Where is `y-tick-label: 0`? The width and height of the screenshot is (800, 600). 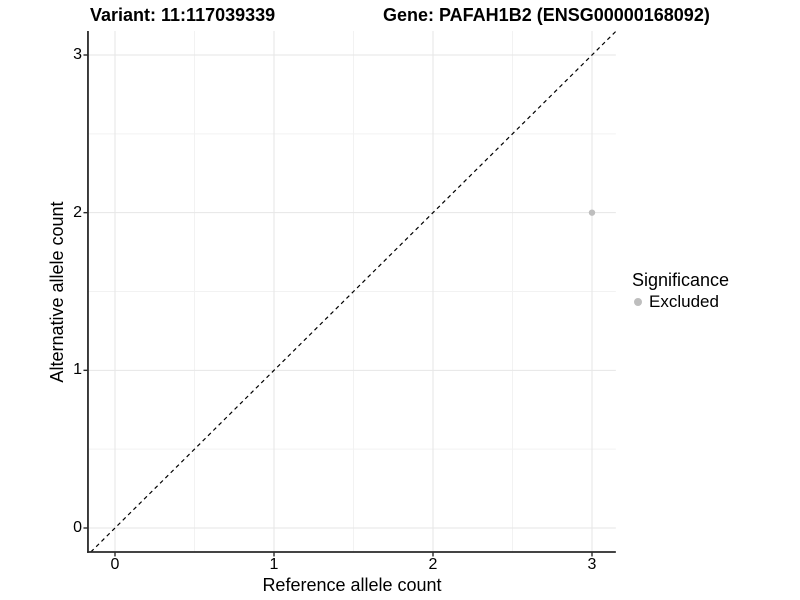
y-tick-label: 0 is located at coordinates (77, 527).